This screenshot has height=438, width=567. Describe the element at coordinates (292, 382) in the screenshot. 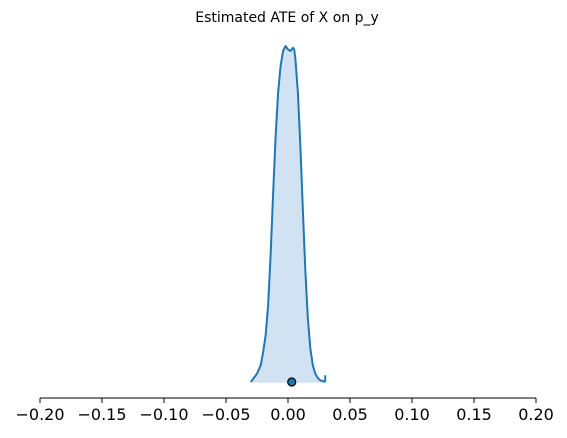

I see `point-estimate-marker` at that location.